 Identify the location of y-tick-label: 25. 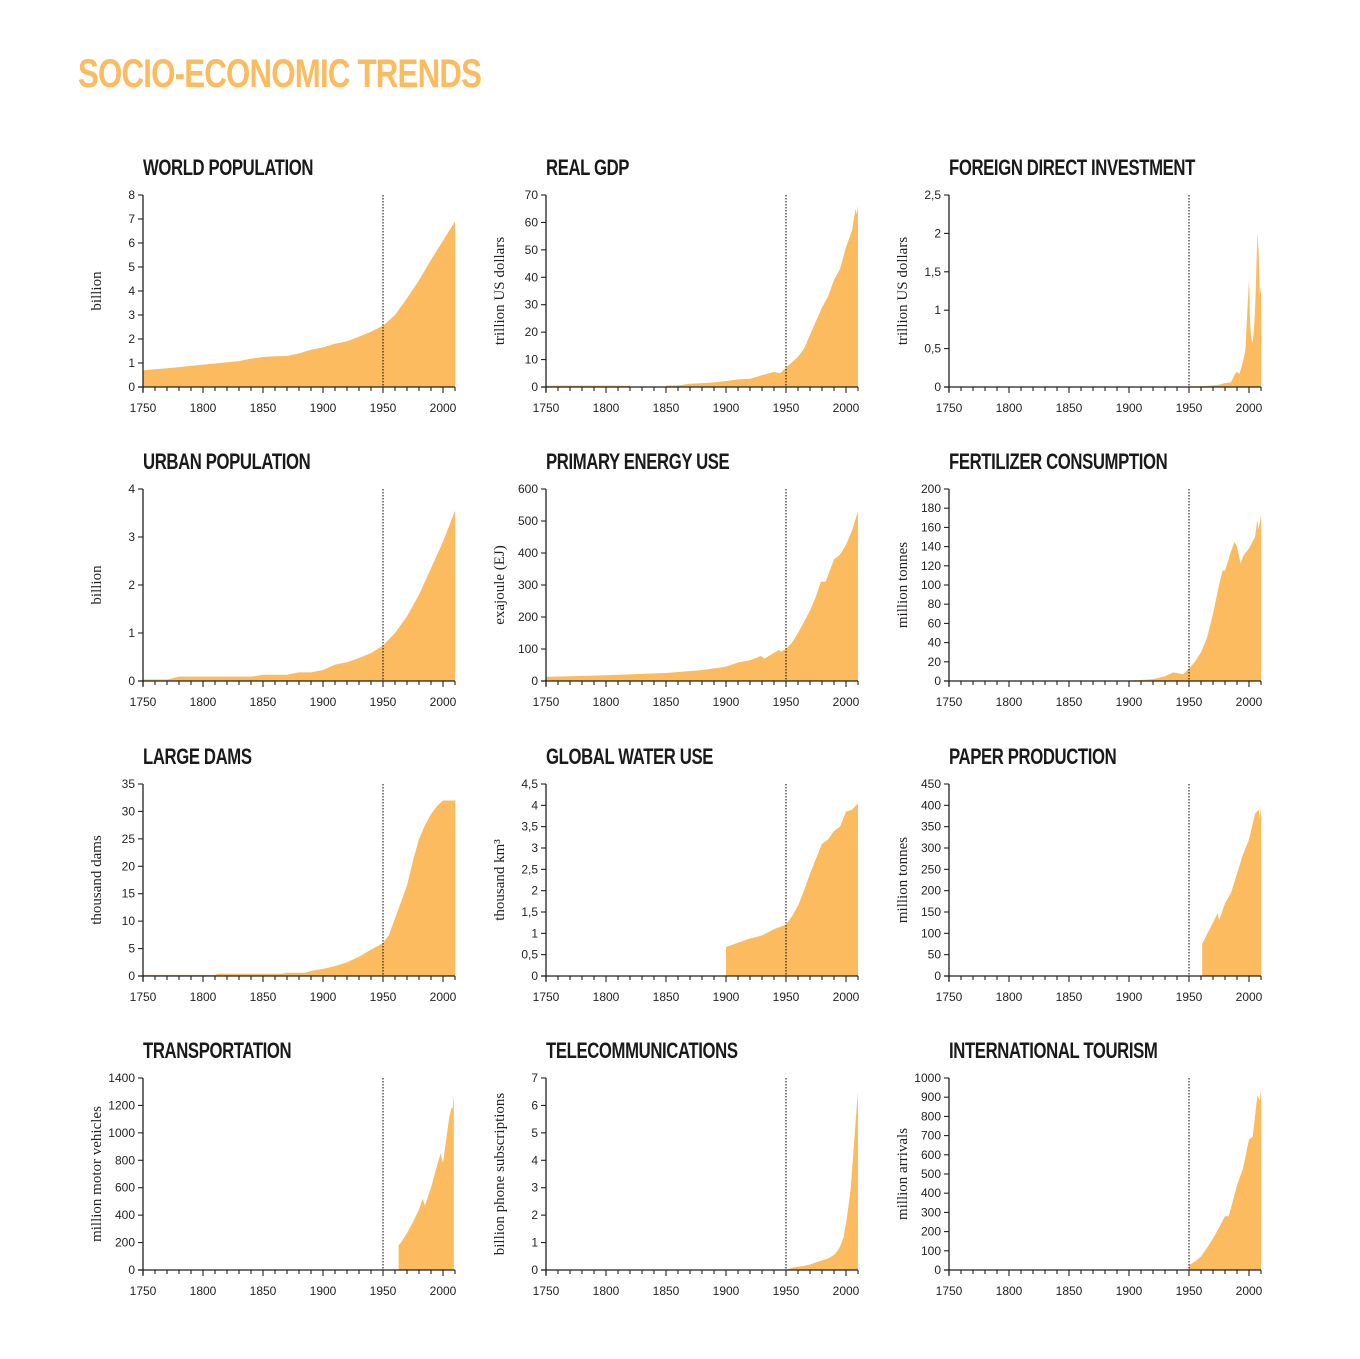
(129, 839).